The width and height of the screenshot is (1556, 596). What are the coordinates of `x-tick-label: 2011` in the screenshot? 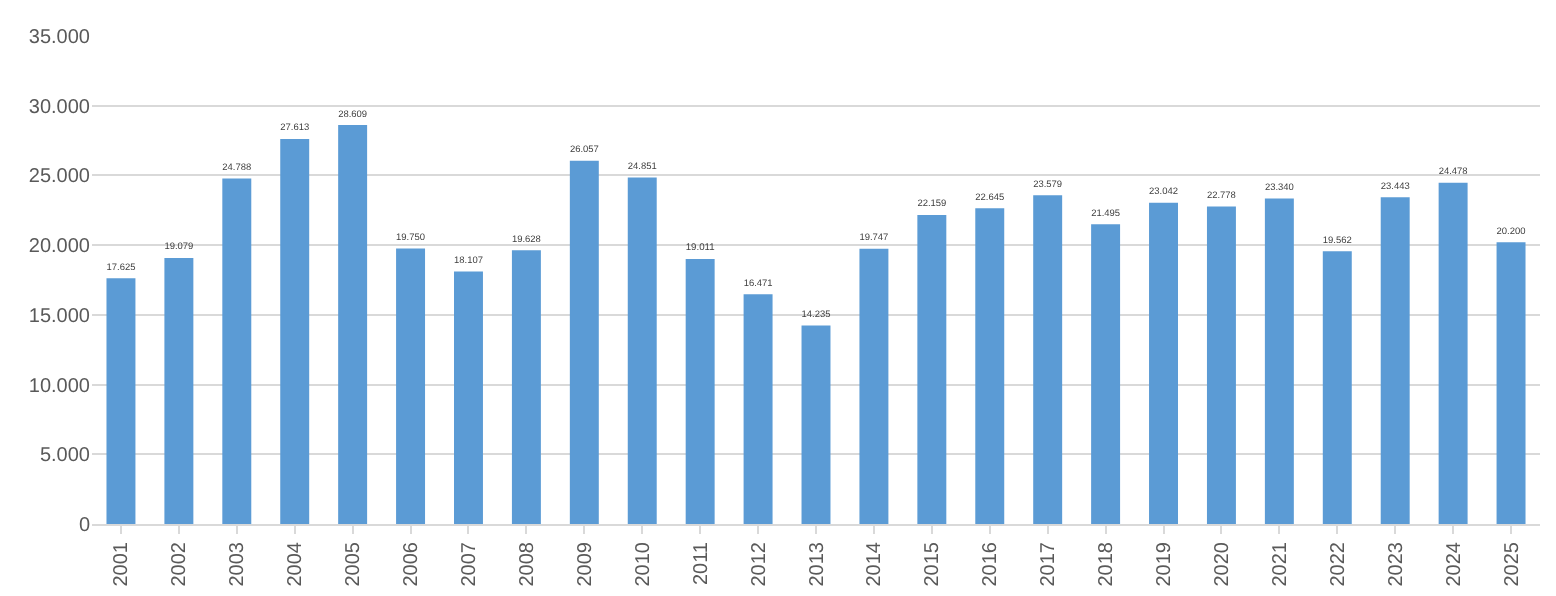 It's located at (701, 563).